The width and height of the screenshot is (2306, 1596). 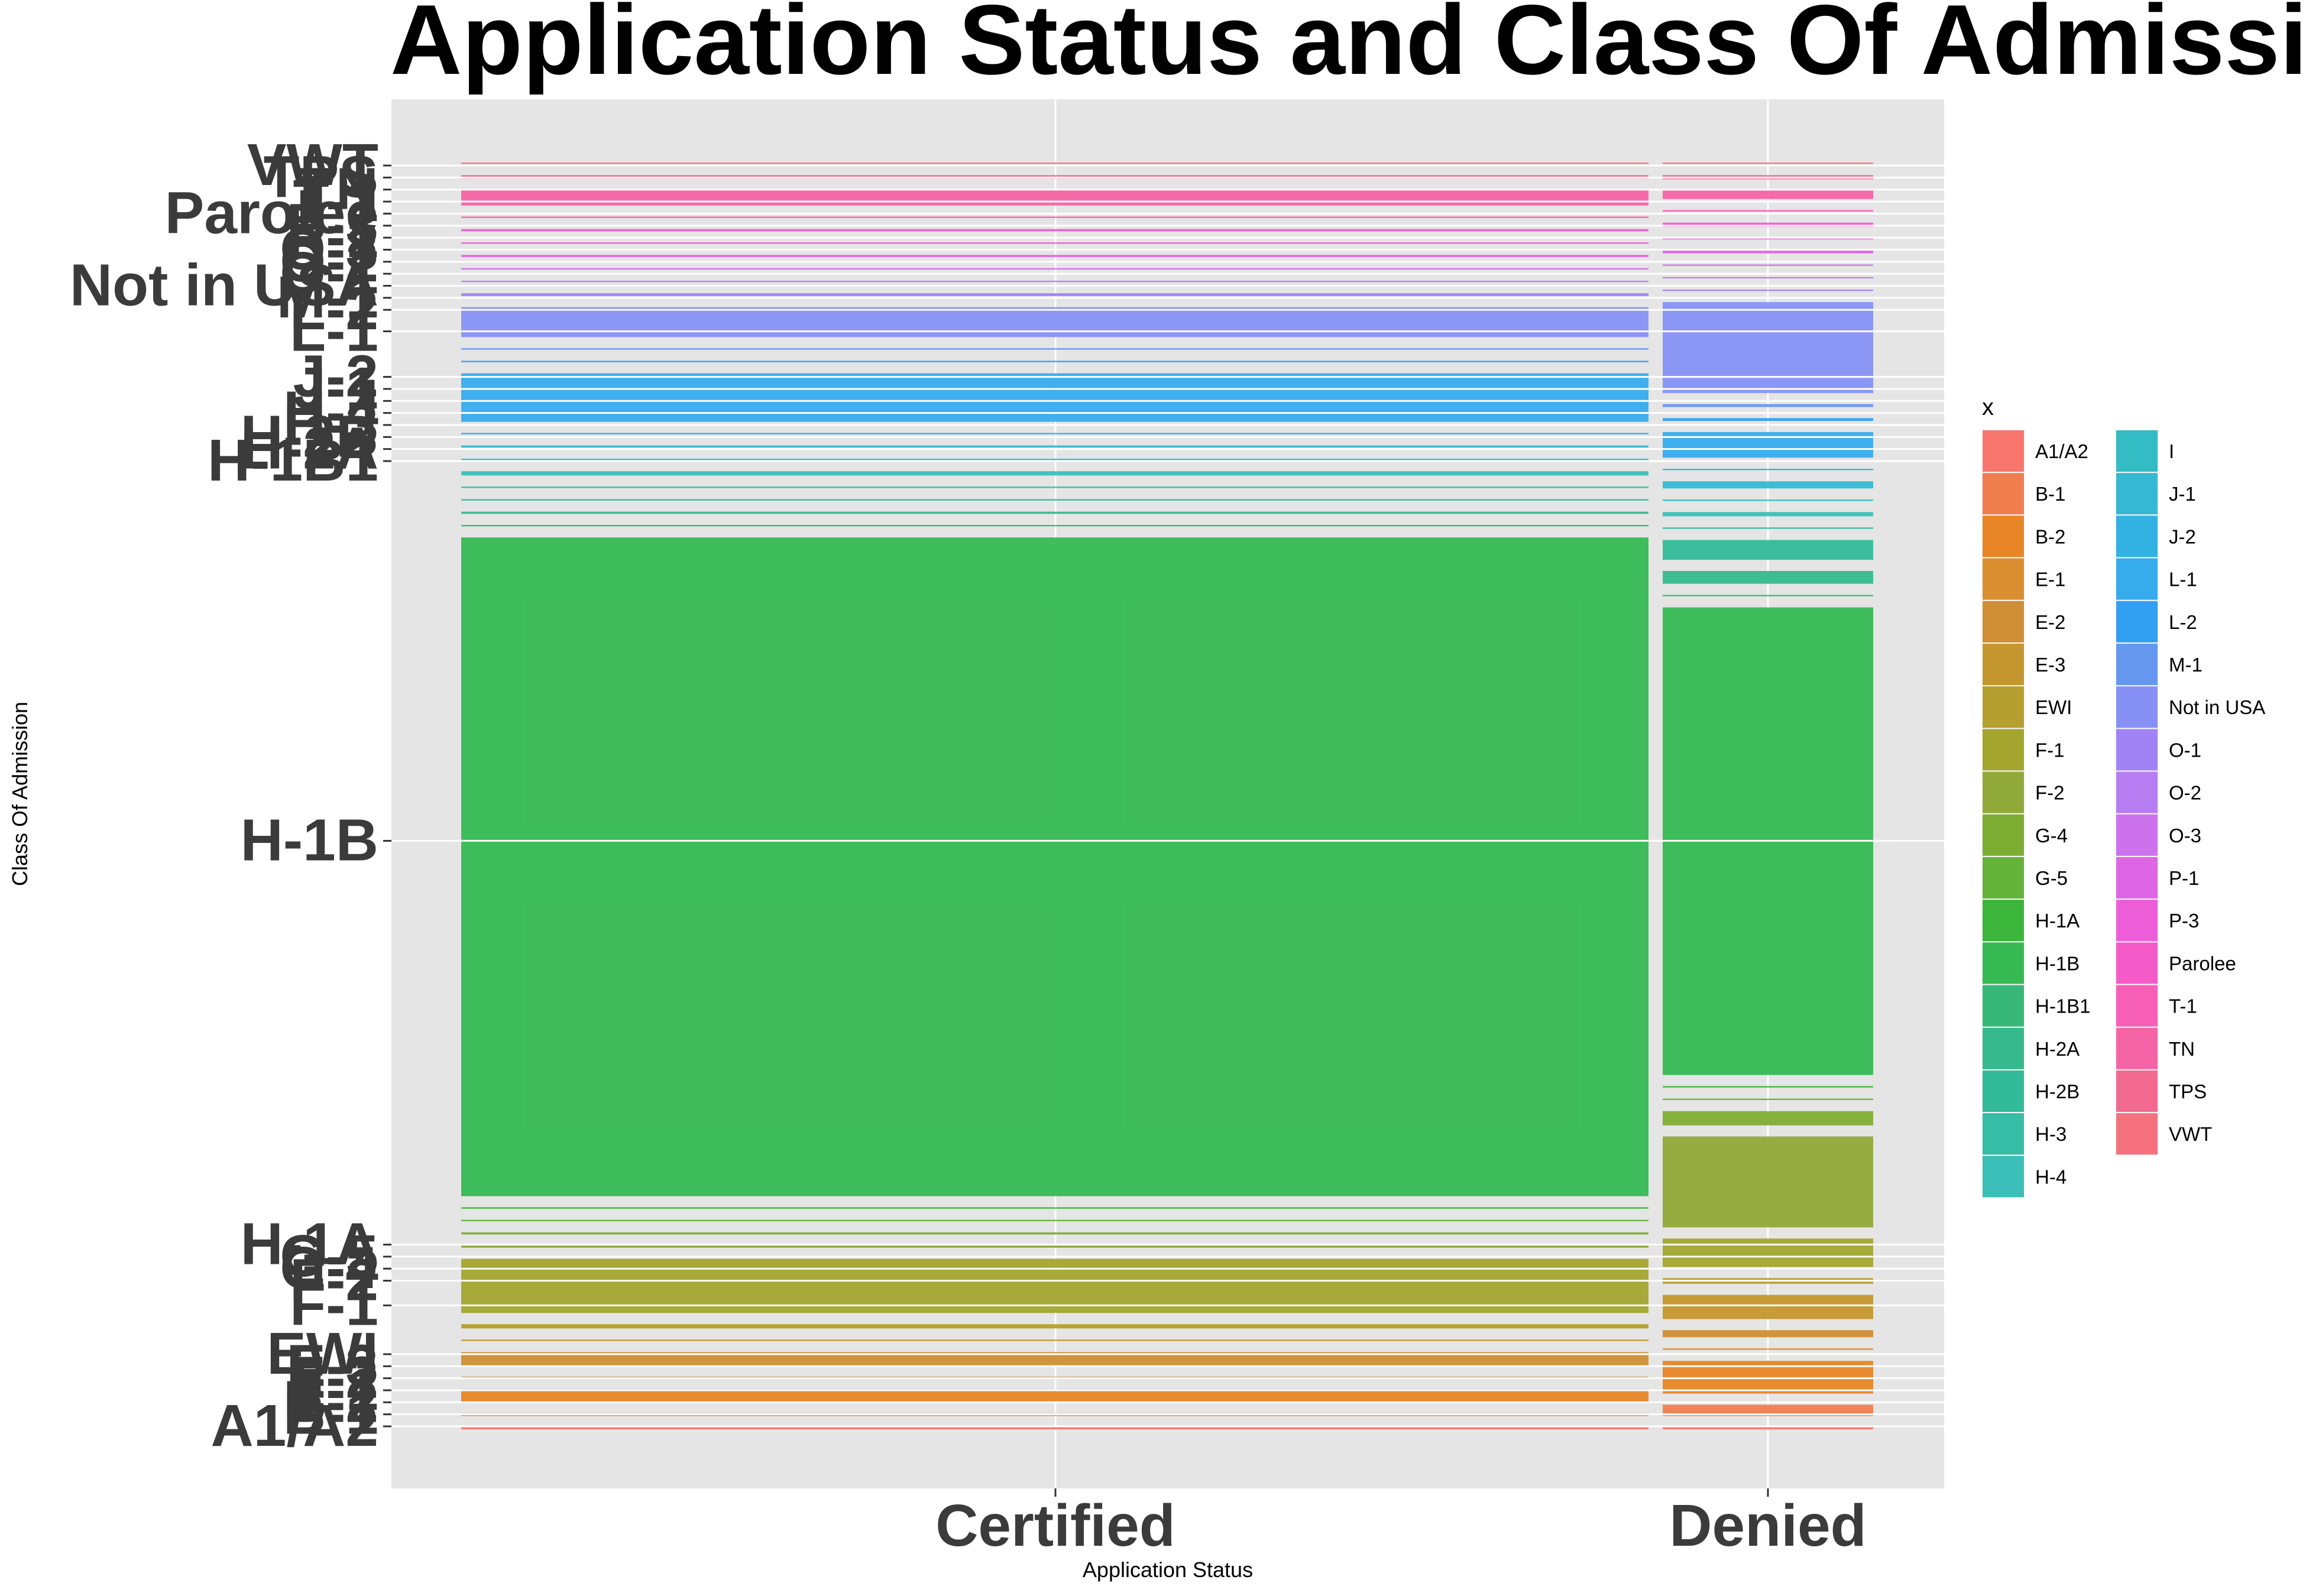 I want to click on y-tick-label: VWT, so click(x=312, y=165).